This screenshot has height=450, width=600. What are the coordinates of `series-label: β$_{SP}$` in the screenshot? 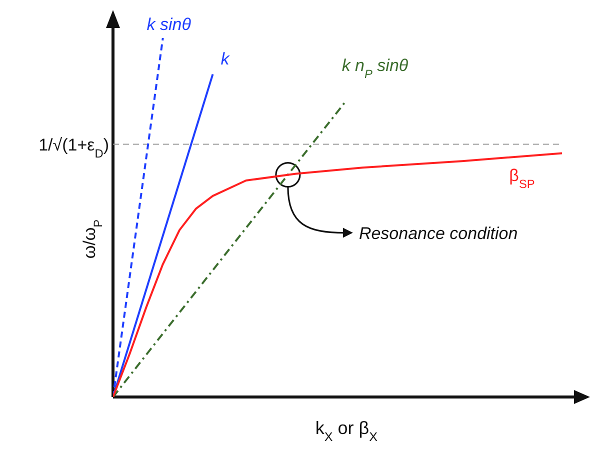 It's located at (522, 179).